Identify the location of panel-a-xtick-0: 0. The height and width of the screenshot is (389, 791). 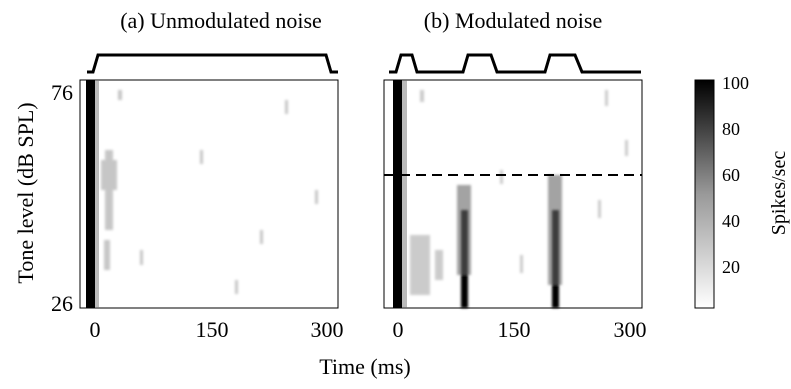
(95, 329).